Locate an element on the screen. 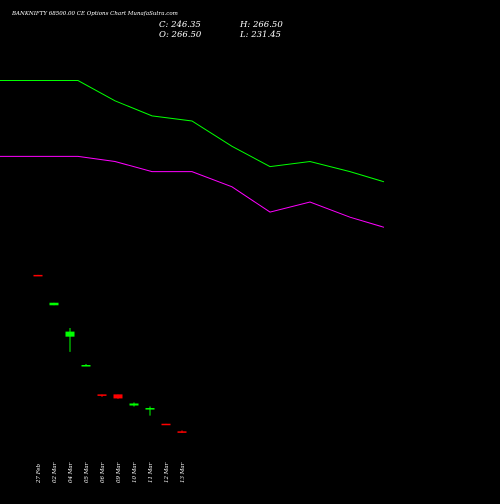  high-value: 266.50 is located at coordinates (267, 25).